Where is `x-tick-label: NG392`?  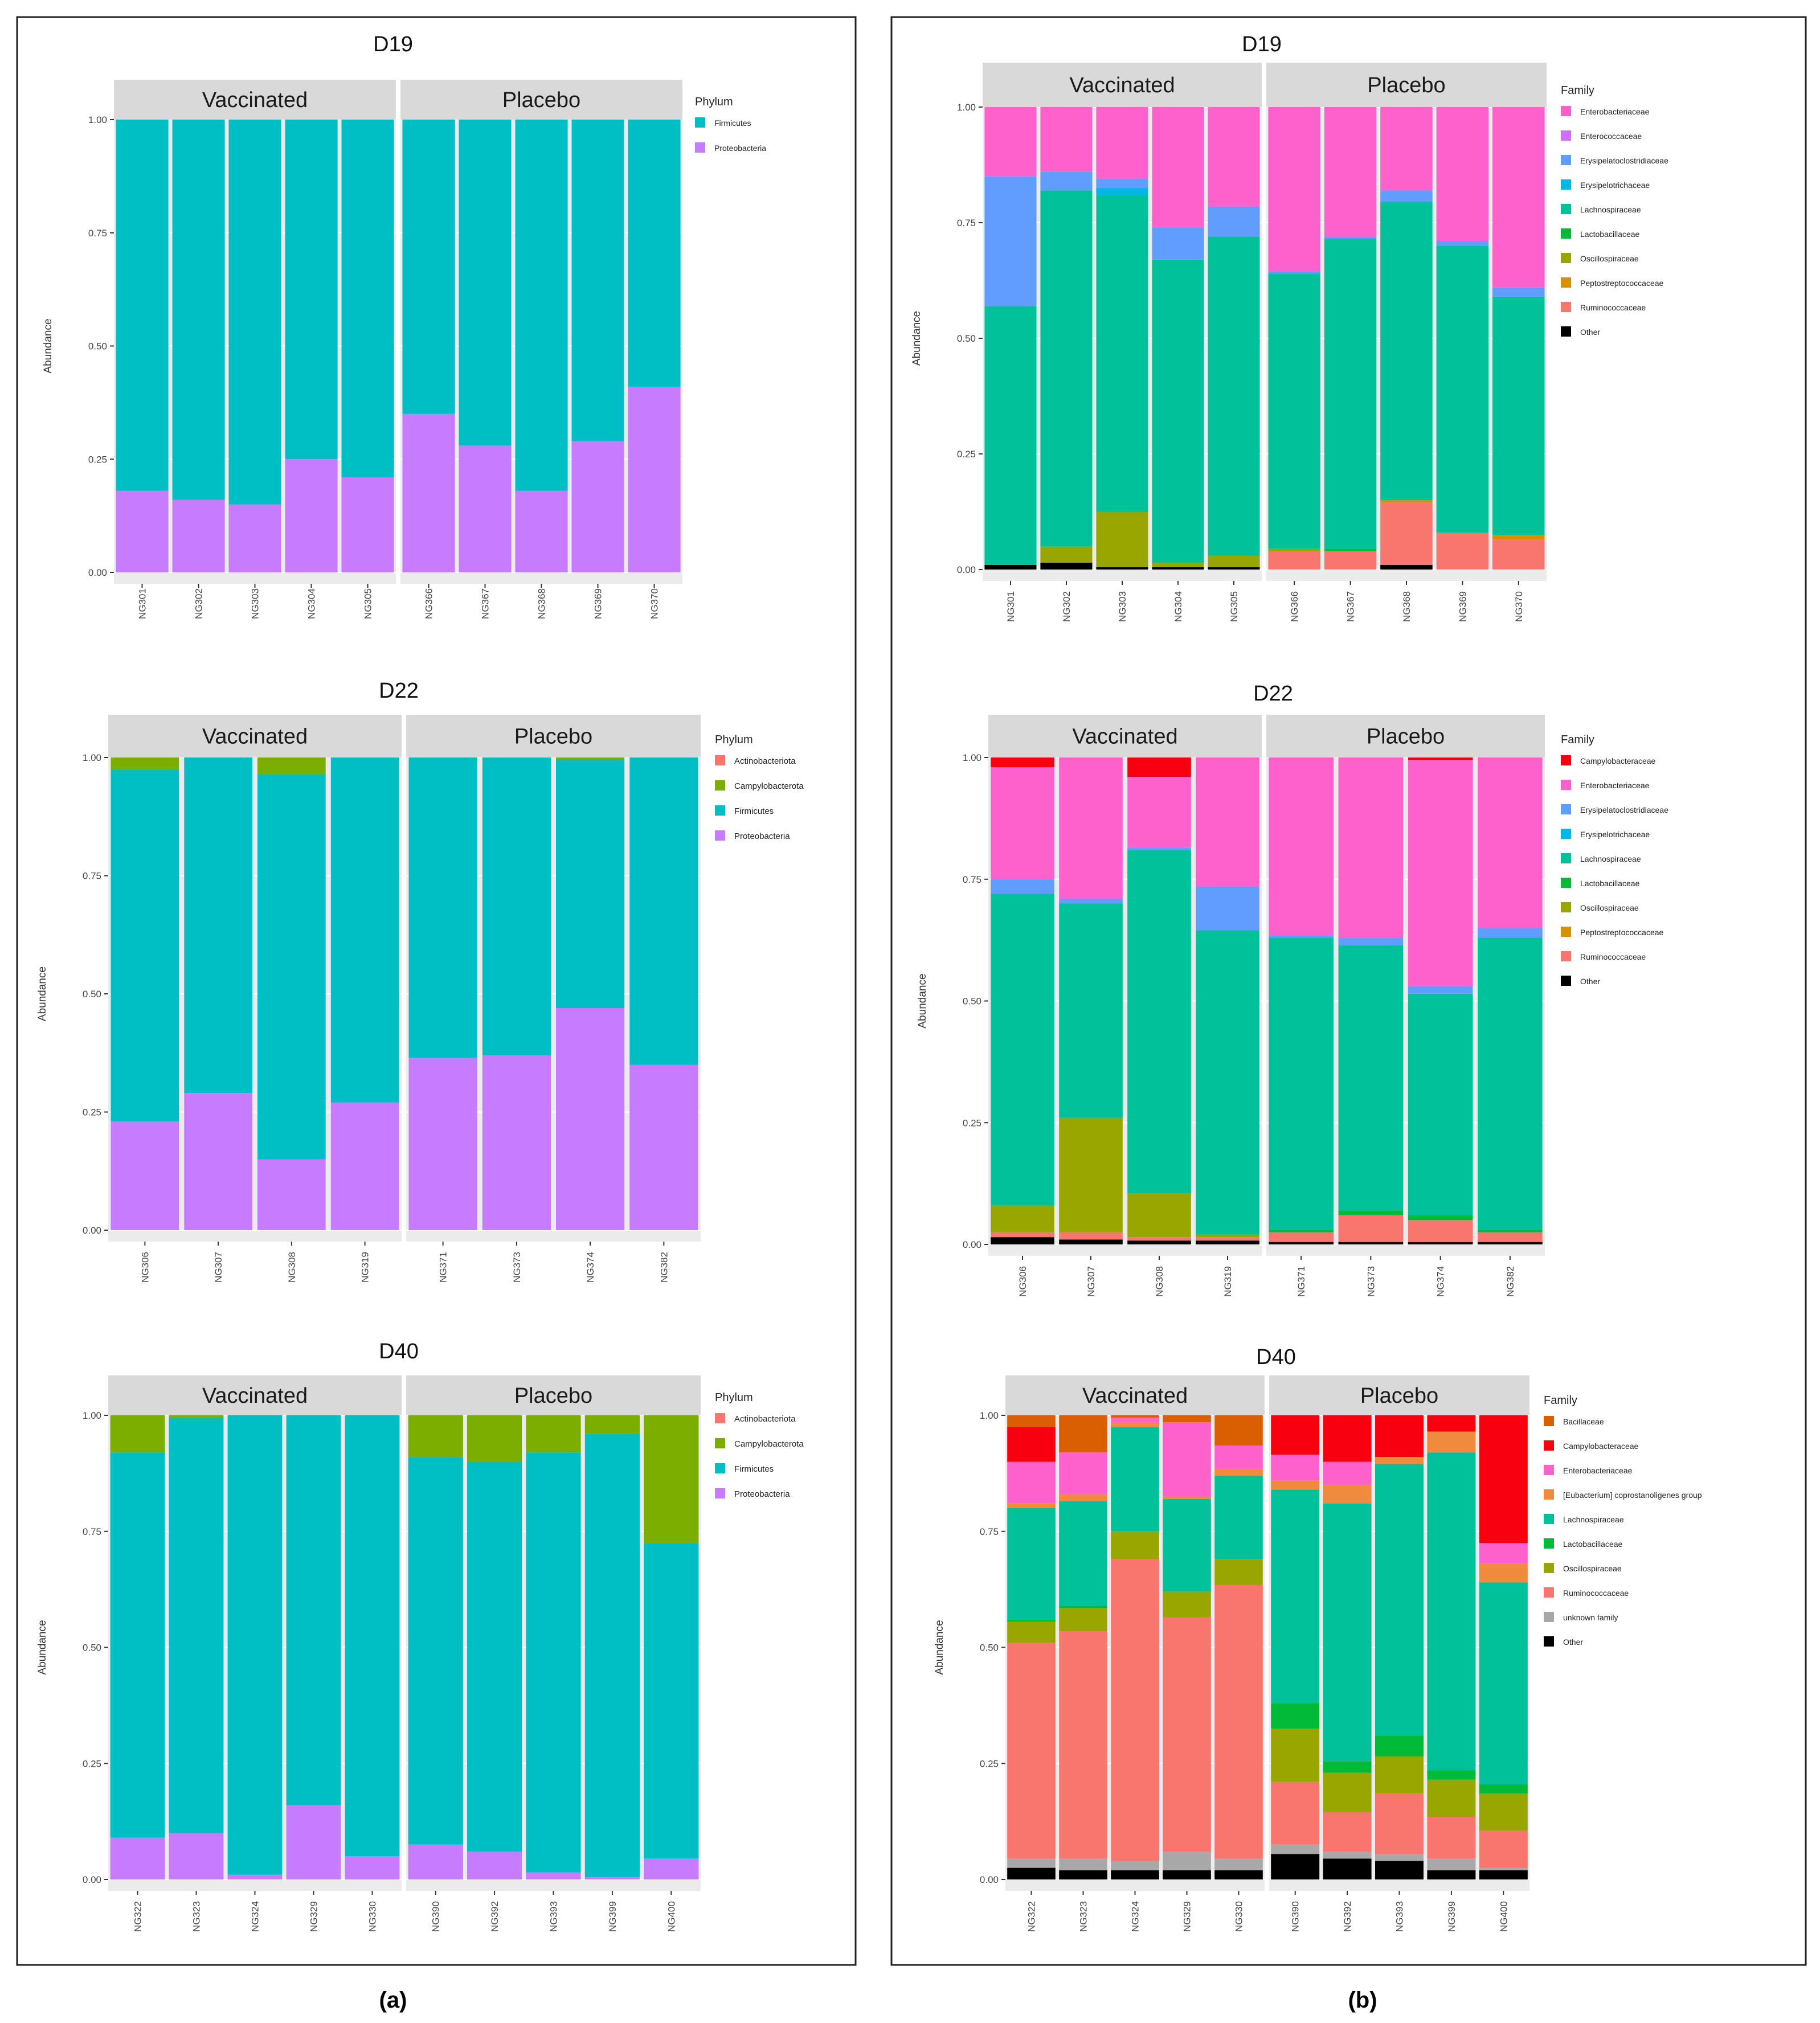 x-tick-label: NG392 is located at coordinates (1347, 1917).